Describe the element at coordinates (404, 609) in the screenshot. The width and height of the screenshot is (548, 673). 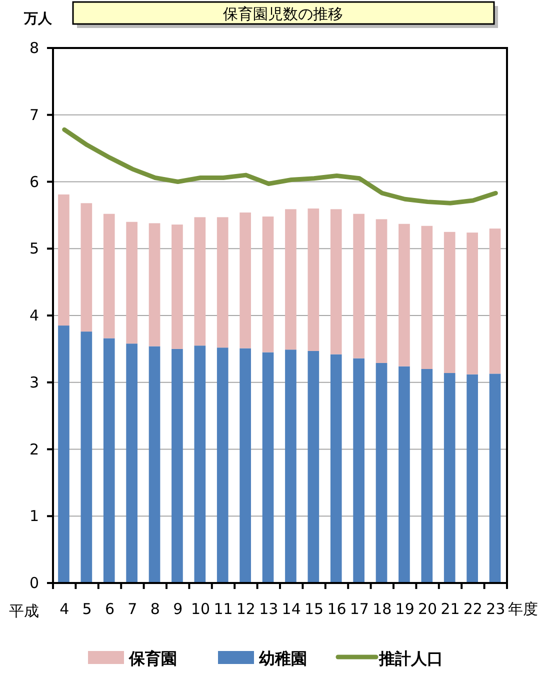
I see `x-tick-label: 19` at that location.